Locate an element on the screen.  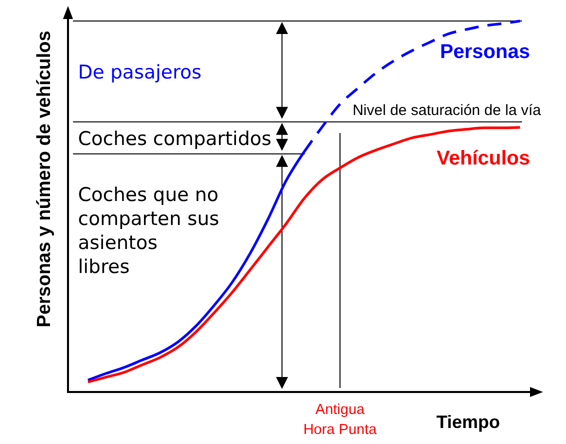
annotation: De pasajeros is located at coordinates (140, 72).